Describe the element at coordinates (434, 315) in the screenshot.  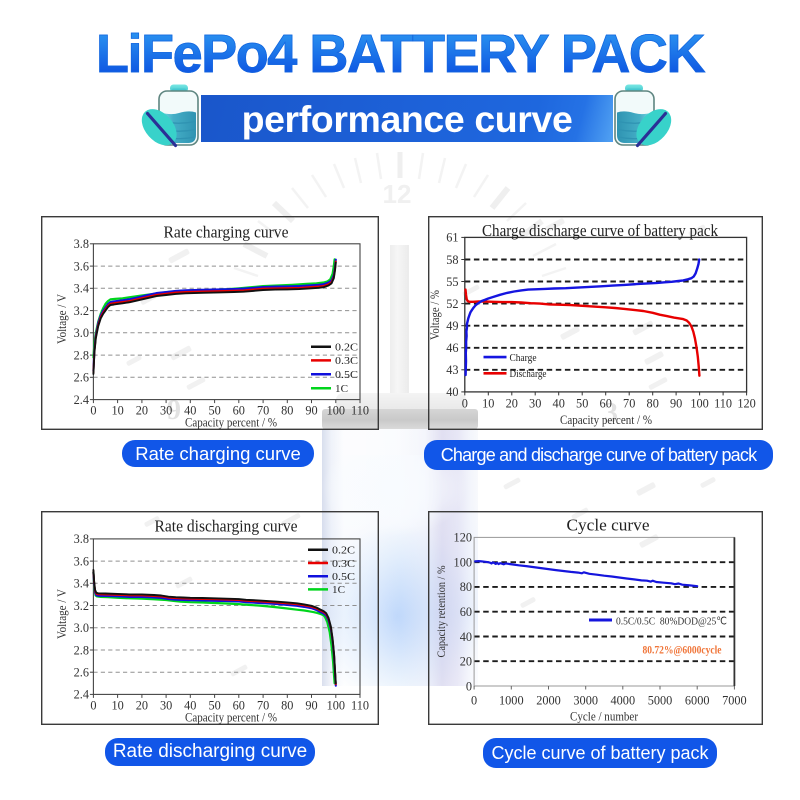
I see `svg-text: Voltage / %` at that location.